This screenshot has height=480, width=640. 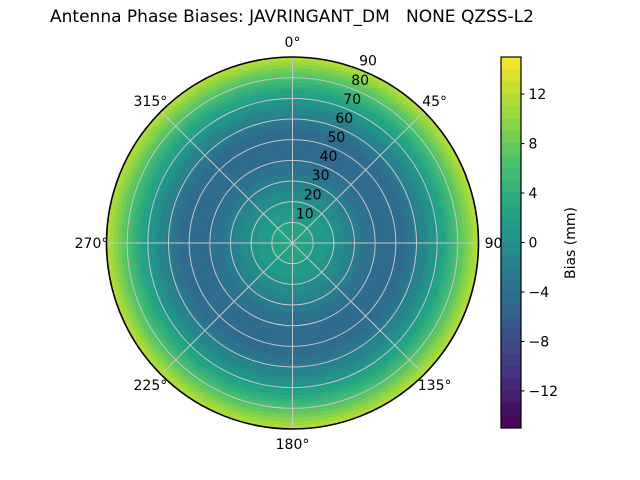 What do you see at coordinates (329, 157) in the screenshot?
I see `r-tick-label: 40` at bounding box center [329, 157].